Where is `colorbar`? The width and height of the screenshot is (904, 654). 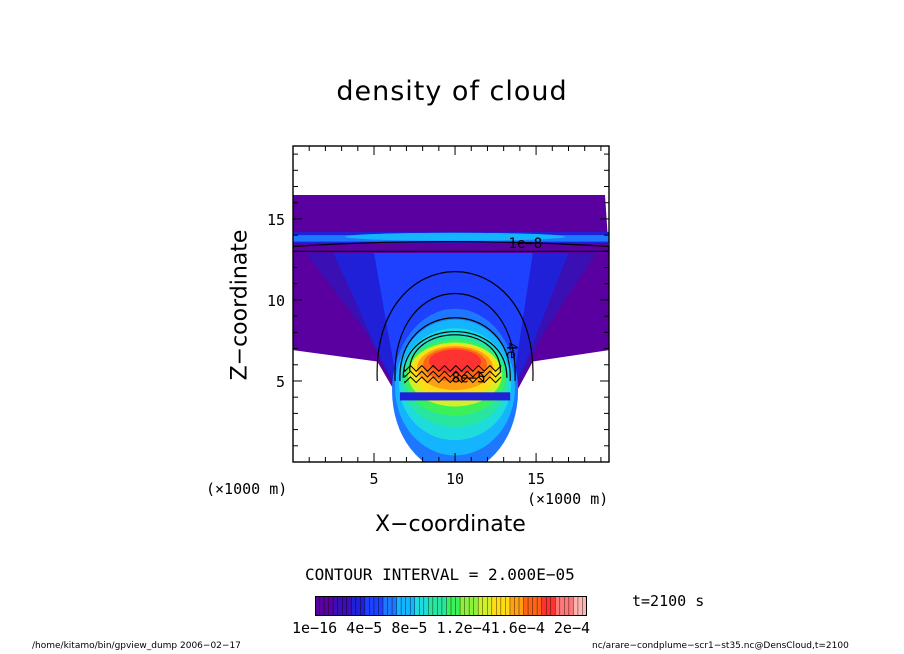
colorbar is located at coordinates (451, 606).